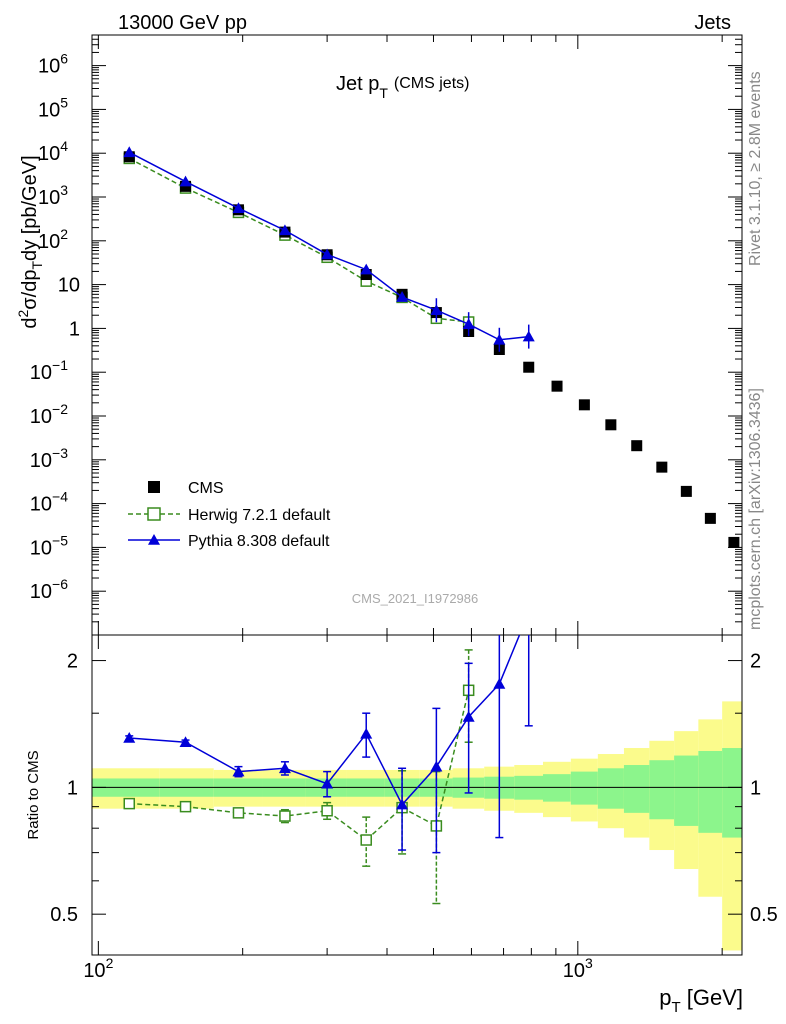  Describe the element at coordinates (72, 662) in the screenshot. I see `ratio-tick-label-left: 2` at that location.